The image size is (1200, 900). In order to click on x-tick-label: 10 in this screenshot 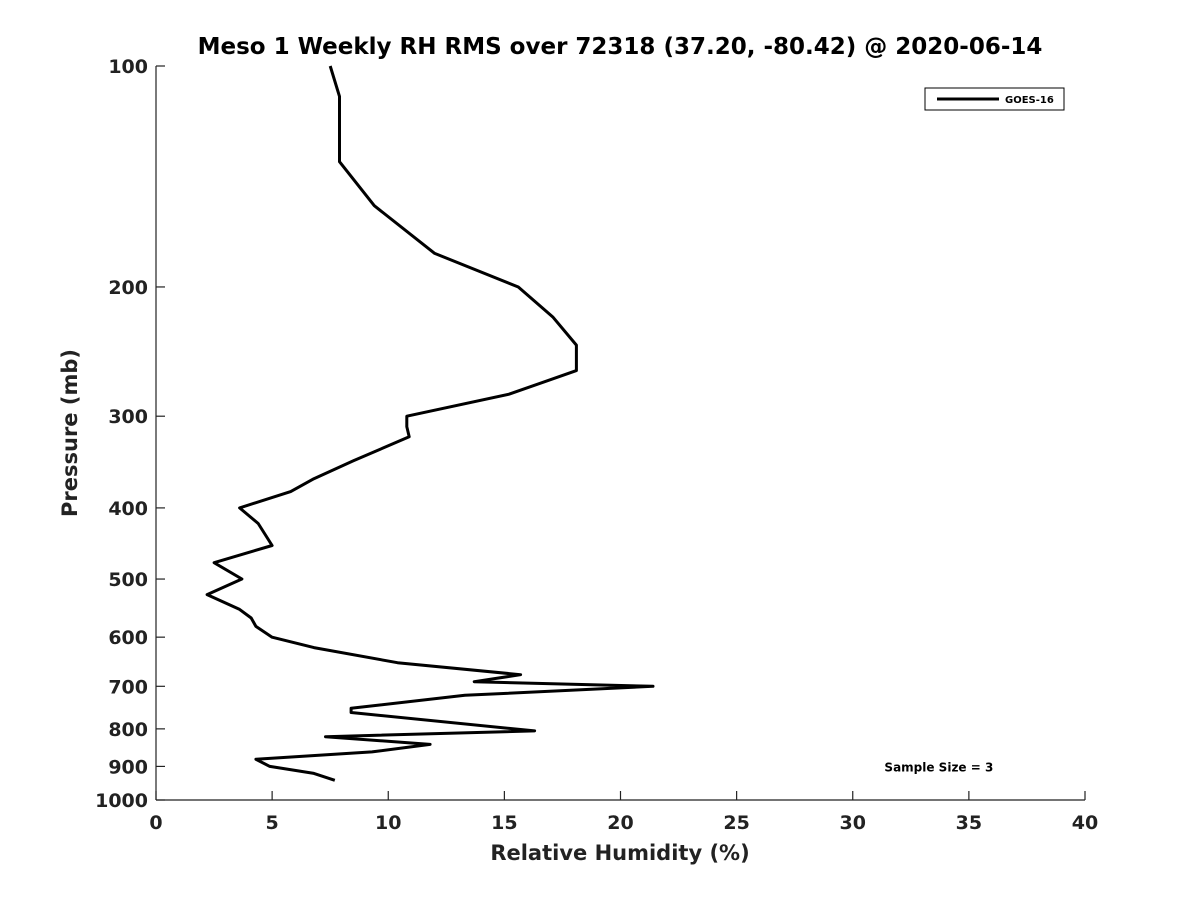, I will do `click(388, 823)`.